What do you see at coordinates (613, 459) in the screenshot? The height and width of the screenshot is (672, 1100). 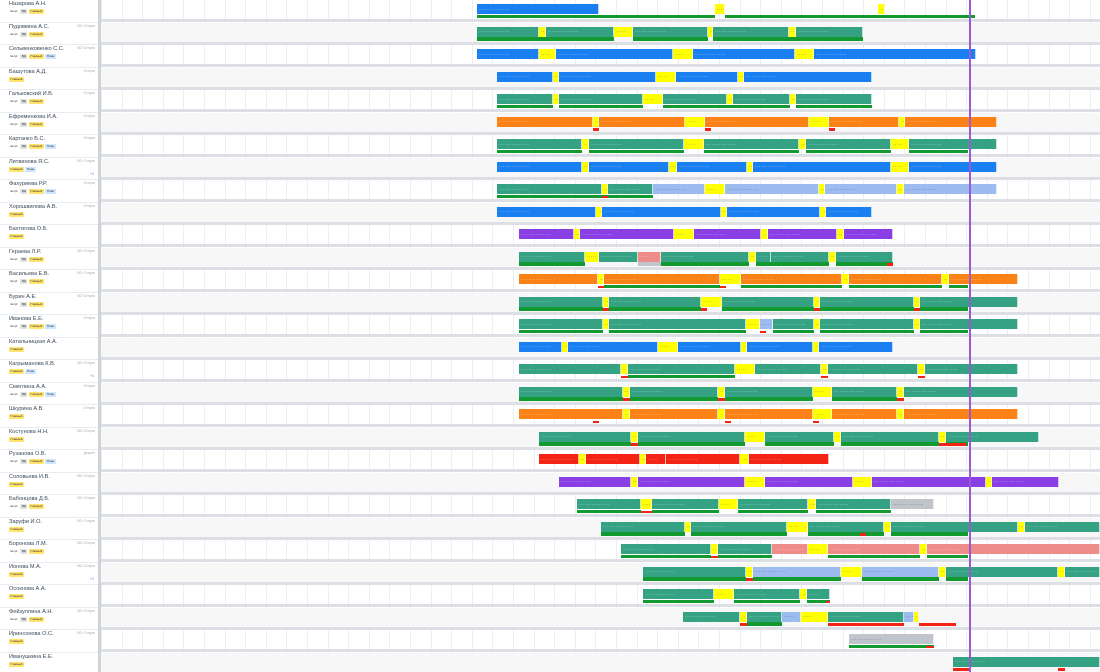 I see `shift-bar-red: ·················` at bounding box center [613, 459].